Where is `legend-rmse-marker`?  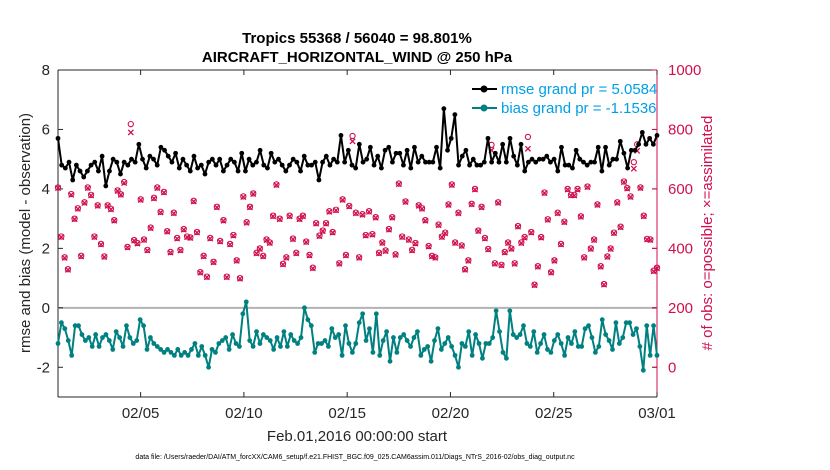 legend-rmse-marker is located at coordinates (484, 89).